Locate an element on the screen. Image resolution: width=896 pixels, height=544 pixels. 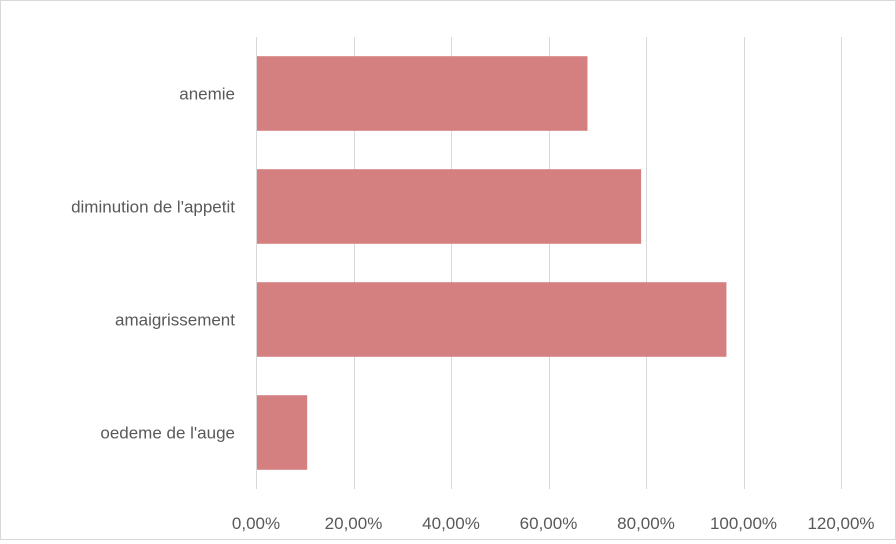
category-label: amaigrissement is located at coordinates (175, 320).